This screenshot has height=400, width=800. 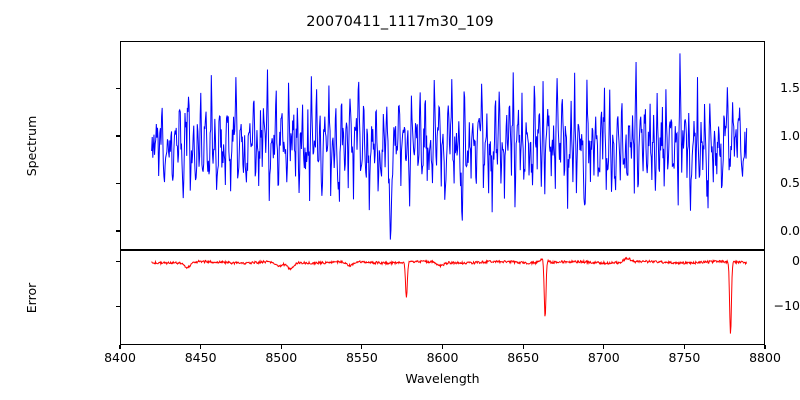 I want to click on x-axis-tick-label: 8750, so click(x=684, y=357).